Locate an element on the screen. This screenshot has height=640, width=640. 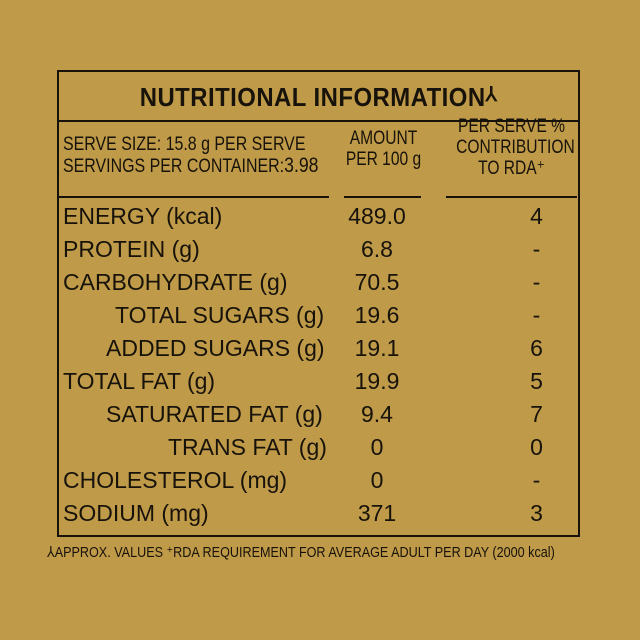
table-row: TOTAL FAT (g) 19.9 5 is located at coordinates (318, 380).